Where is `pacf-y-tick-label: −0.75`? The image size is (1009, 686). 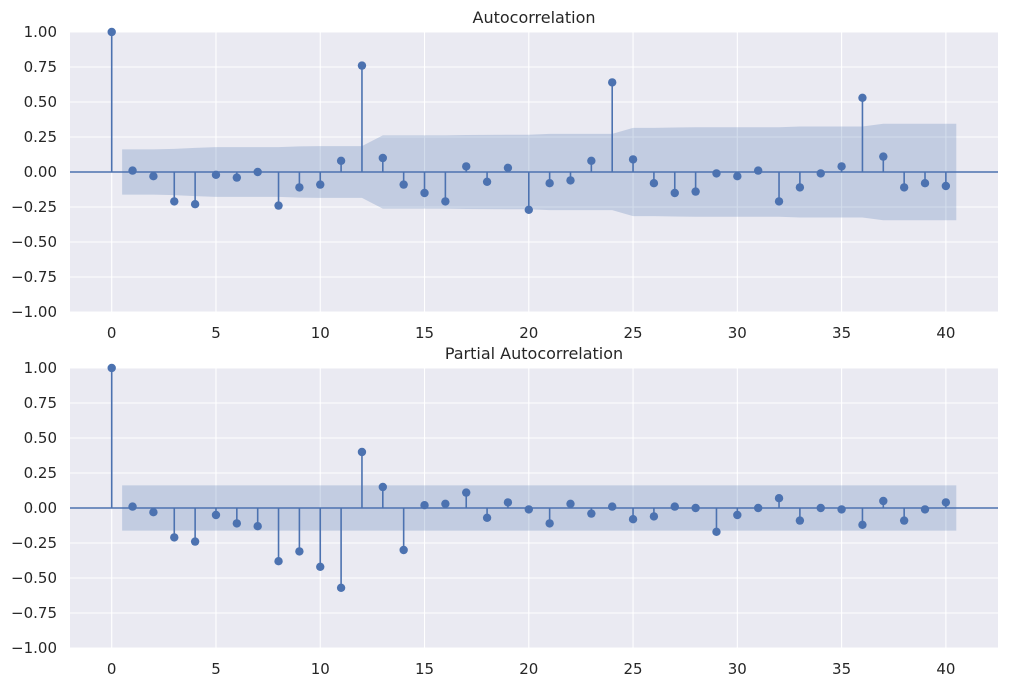
pacf-y-tick-label: −0.75 is located at coordinates (34, 613).